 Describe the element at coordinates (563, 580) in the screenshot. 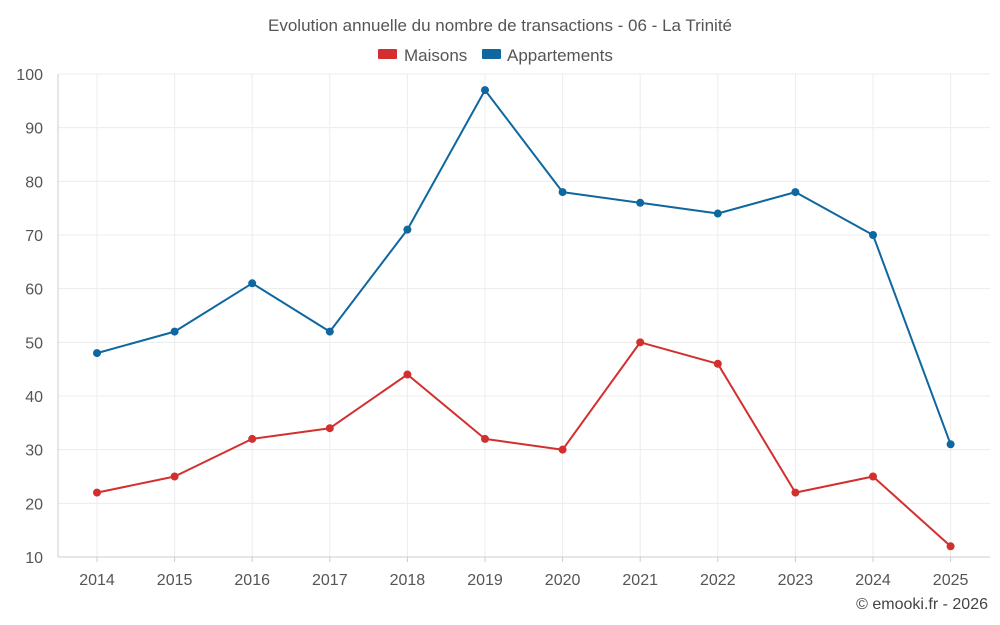

I see `x-tick-label: 2020` at that location.